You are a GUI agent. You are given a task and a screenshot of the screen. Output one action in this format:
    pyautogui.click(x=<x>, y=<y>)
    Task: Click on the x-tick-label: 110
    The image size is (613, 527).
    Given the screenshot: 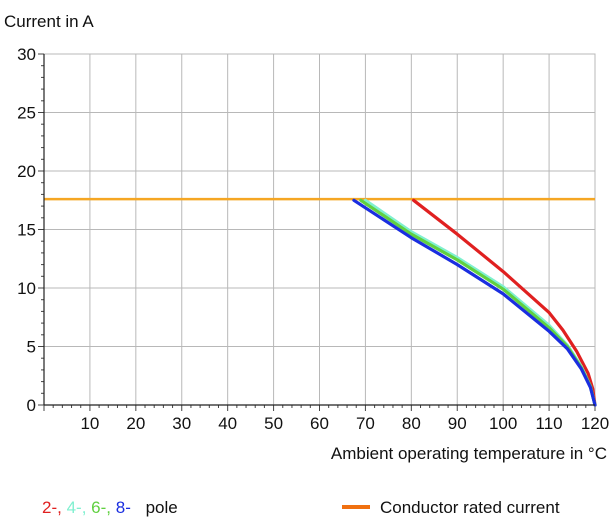 What is the action you would take?
    pyautogui.click(x=549, y=423)
    